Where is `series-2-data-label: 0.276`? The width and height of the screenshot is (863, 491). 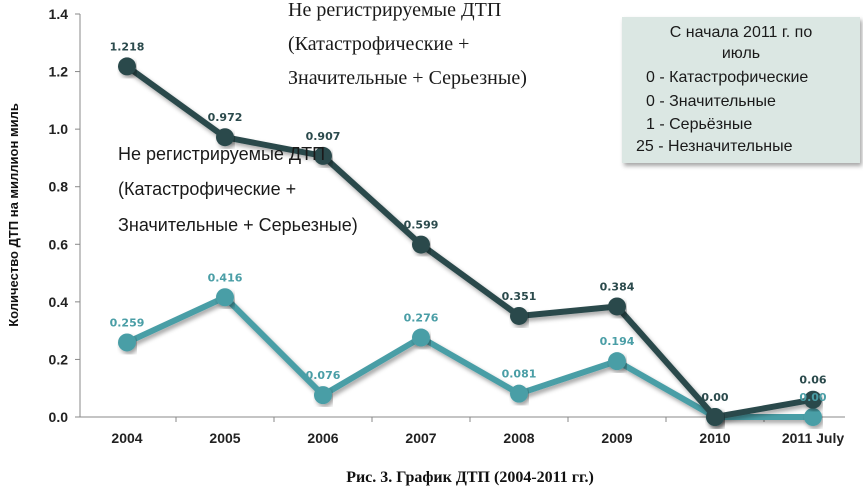 series-2-data-label: 0.276 is located at coordinates (421, 318).